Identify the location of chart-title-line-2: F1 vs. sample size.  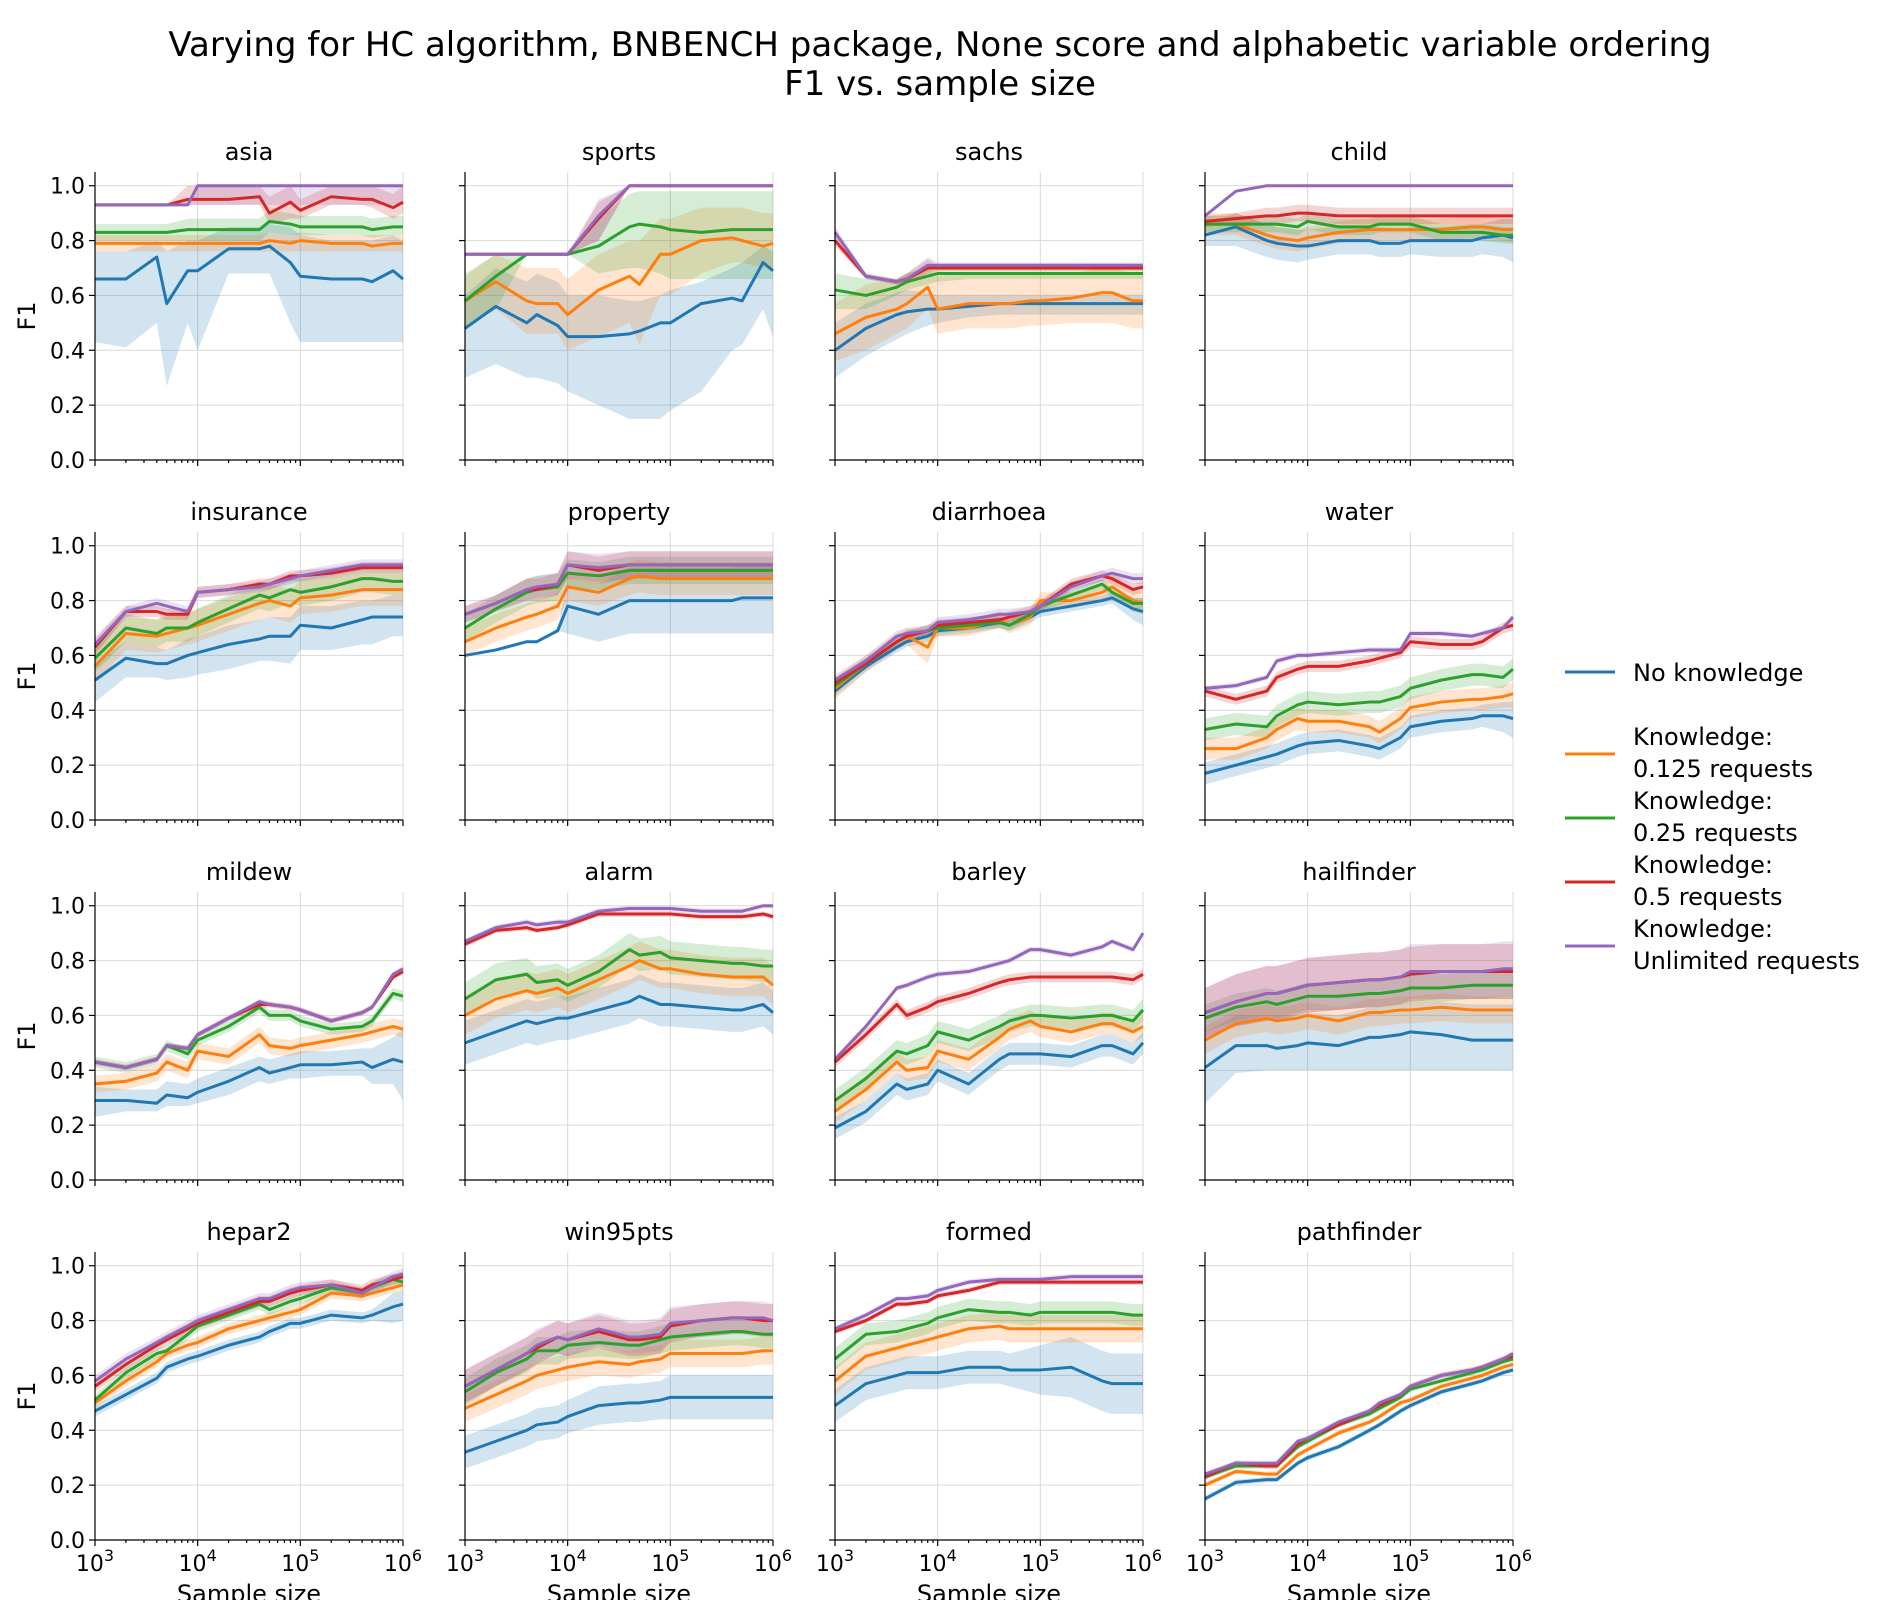
(940, 84).